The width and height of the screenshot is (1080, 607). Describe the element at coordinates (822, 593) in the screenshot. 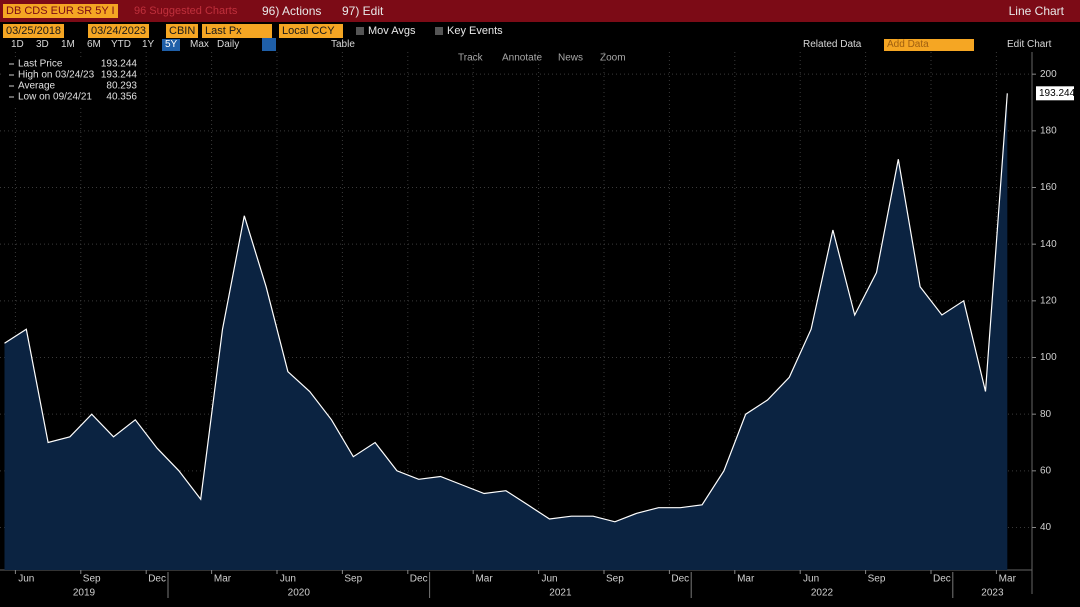

I see `year-label: 2022` at that location.